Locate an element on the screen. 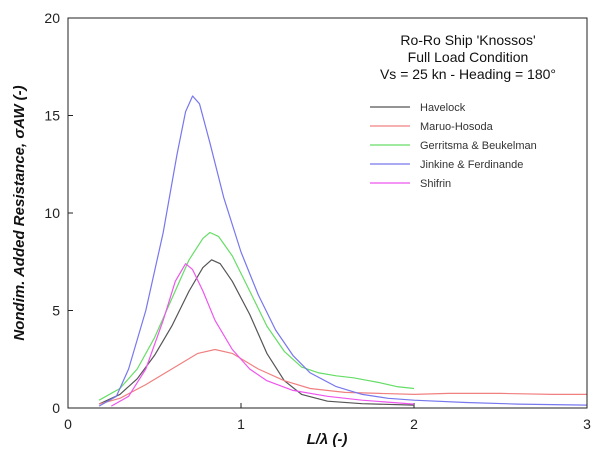  legend-label: Maruo-Hosoda is located at coordinates (457, 127).